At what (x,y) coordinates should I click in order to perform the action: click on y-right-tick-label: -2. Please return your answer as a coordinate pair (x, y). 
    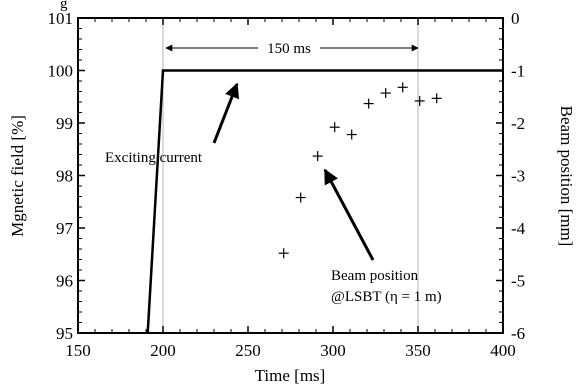
    Looking at the image, I should click on (518, 123).